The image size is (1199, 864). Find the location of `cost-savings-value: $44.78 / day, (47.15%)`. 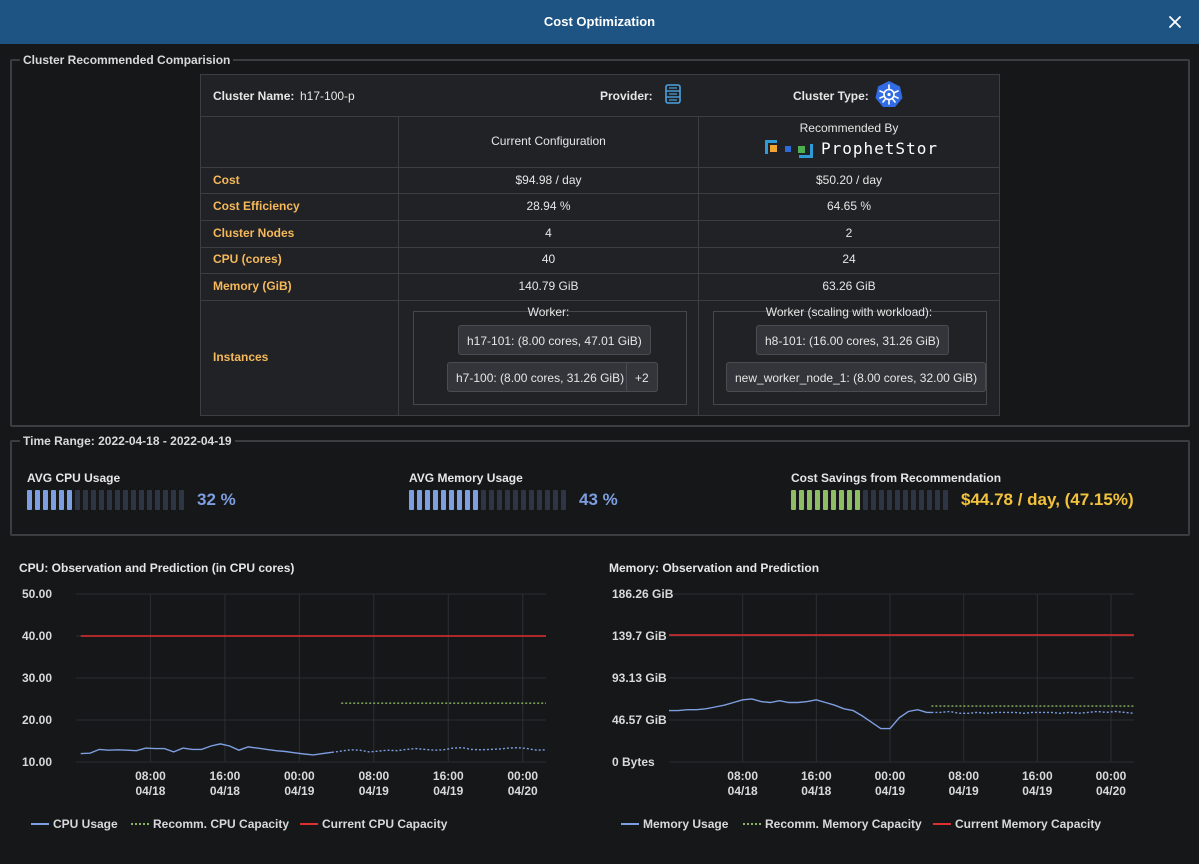

cost-savings-value: $44.78 / day, (47.15%) is located at coordinates (1047, 499).